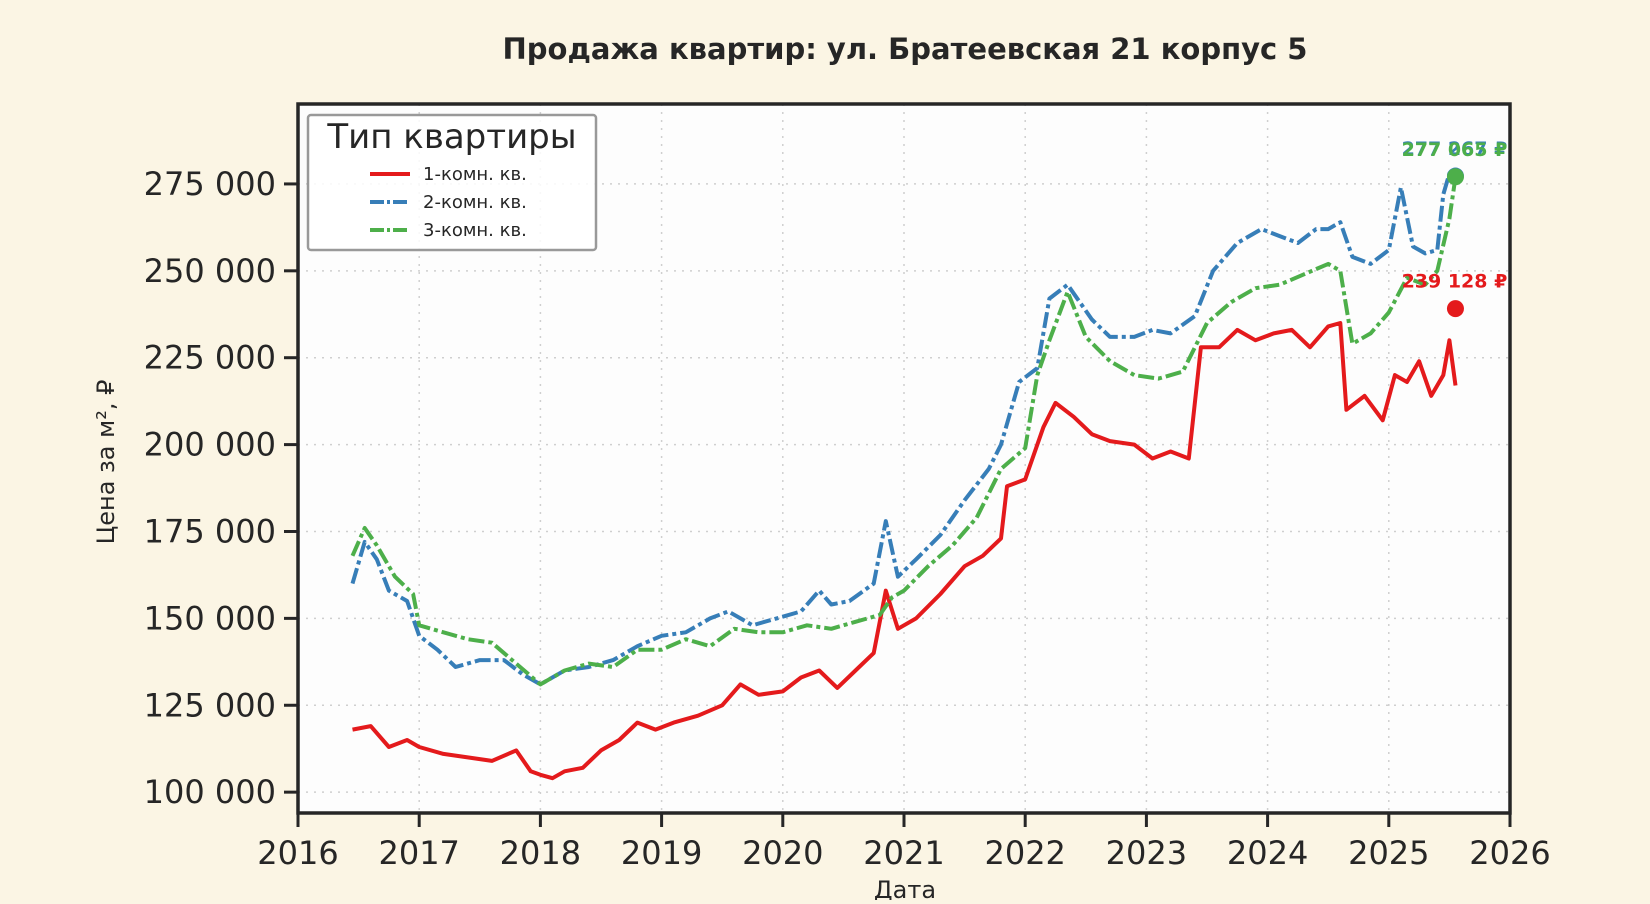 The width and height of the screenshot is (1650, 904). What do you see at coordinates (451, 137) in the screenshot?
I see `legend-title: Тип квартиры` at bounding box center [451, 137].